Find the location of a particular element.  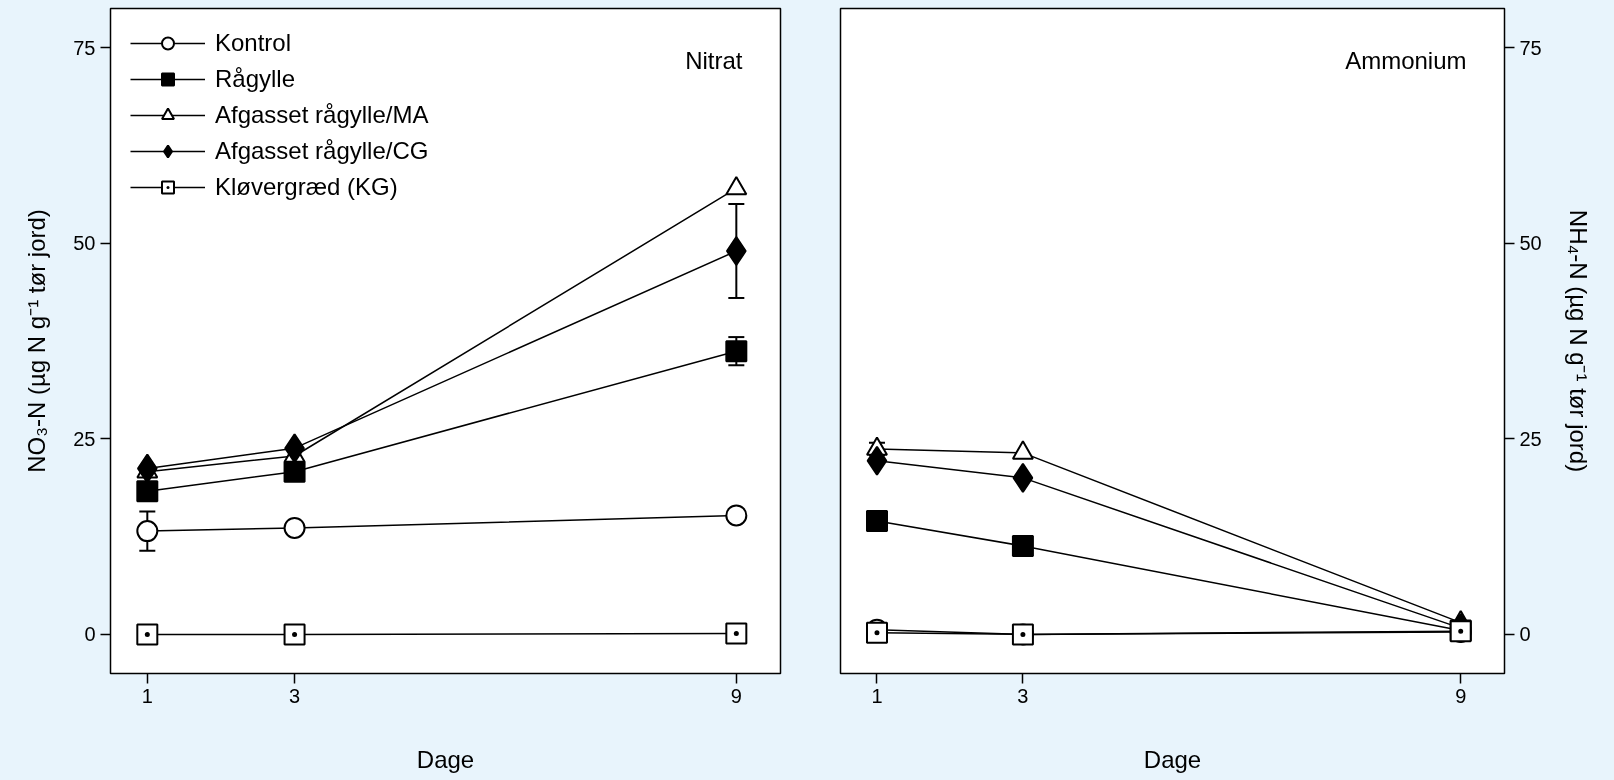

y-axis-title: NO₃-N (µg N g⁻¹ tør jord) is located at coordinates (37, 341).